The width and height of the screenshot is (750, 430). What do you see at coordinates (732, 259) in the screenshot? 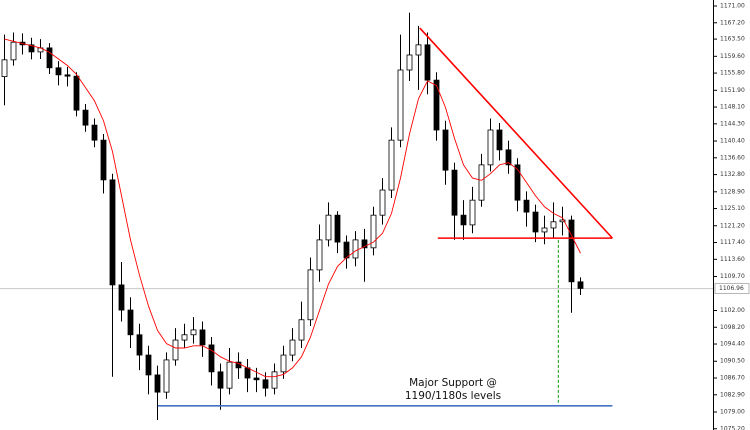
I see `y-tick-label: 1113.60` at bounding box center [732, 259].